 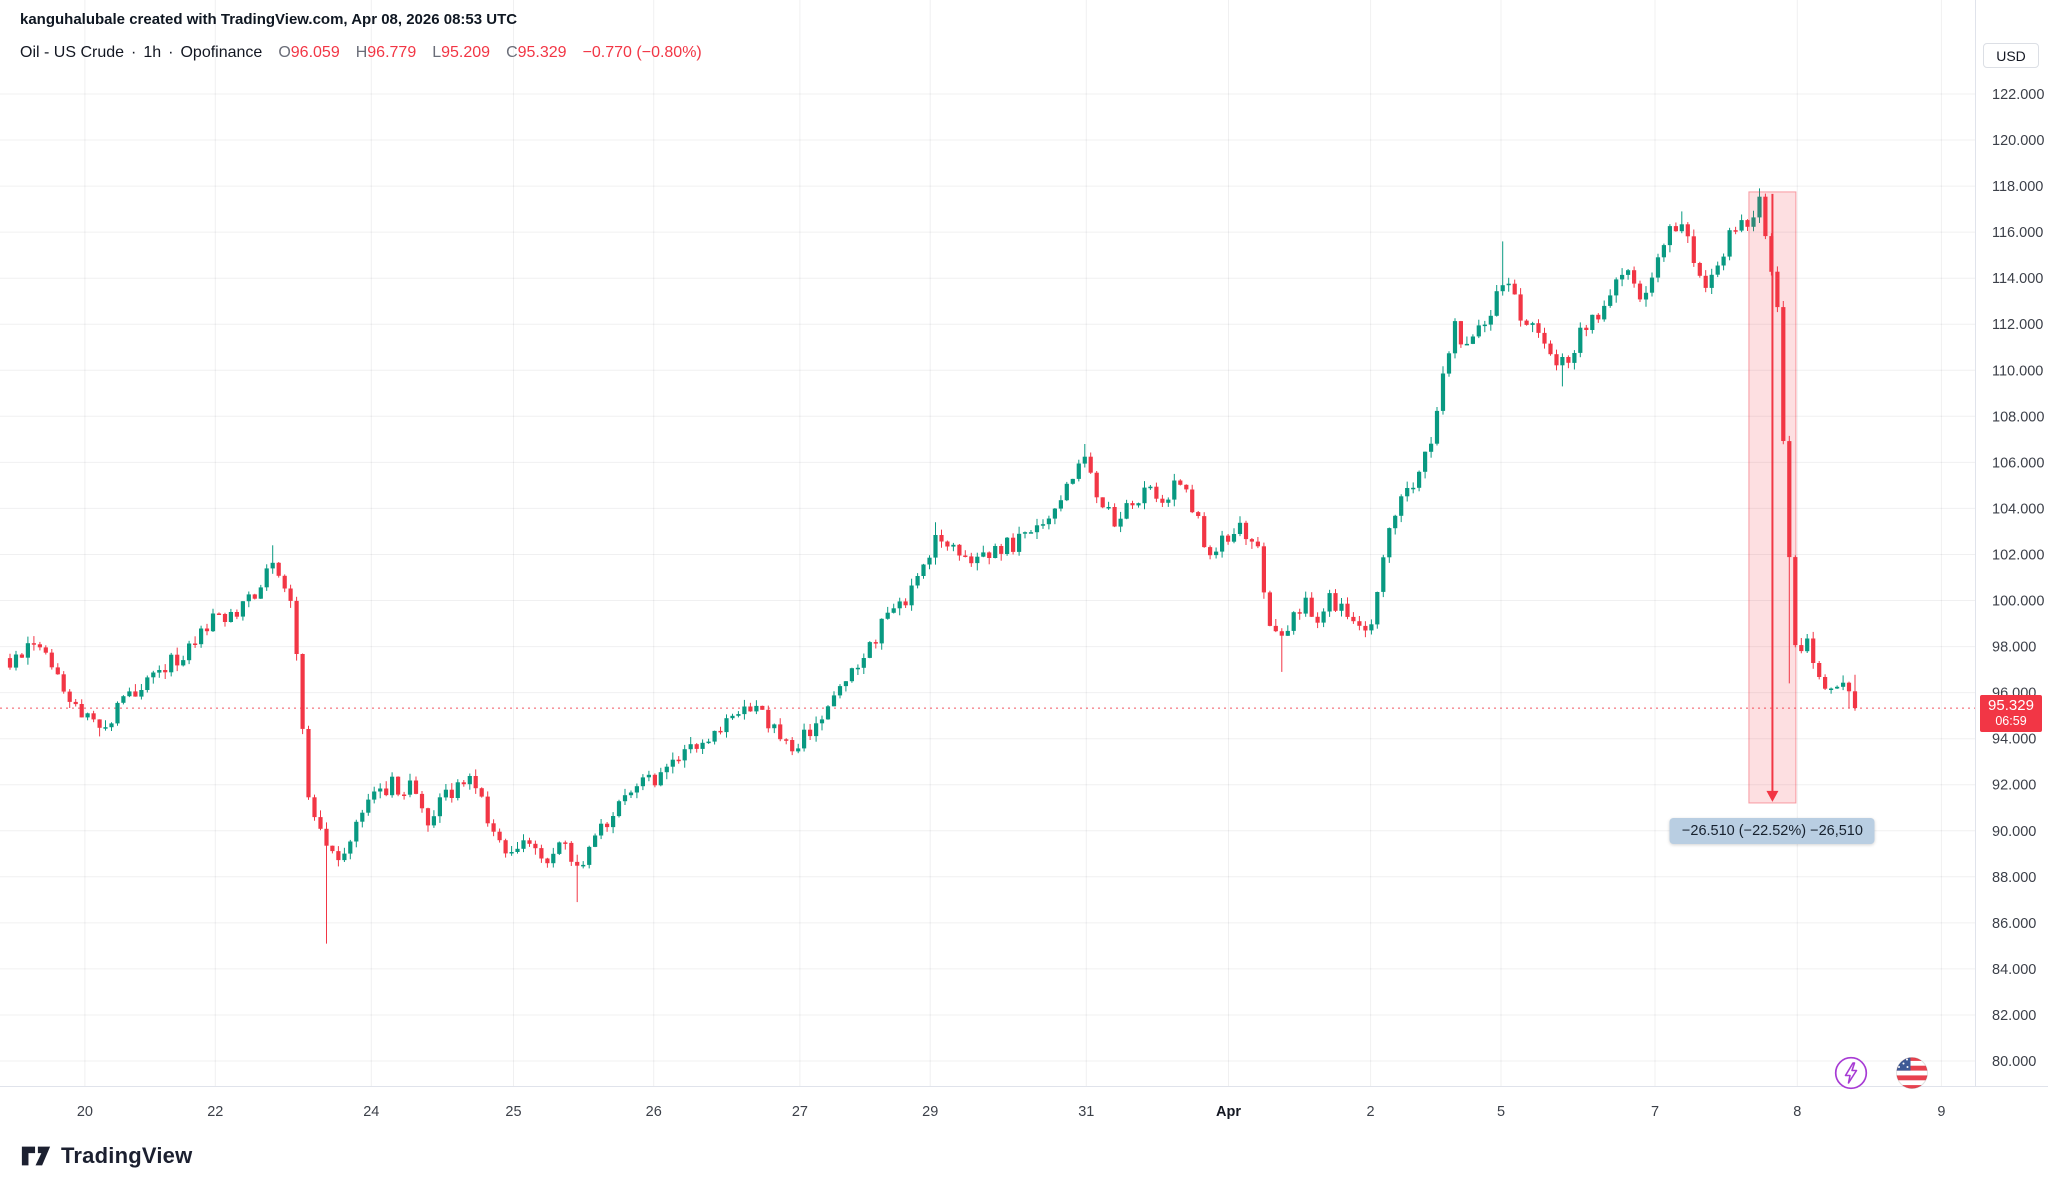 What do you see at coordinates (2014, 1062) in the screenshot?
I see `svg-text: 80.000` at bounding box center [2014, 1062].